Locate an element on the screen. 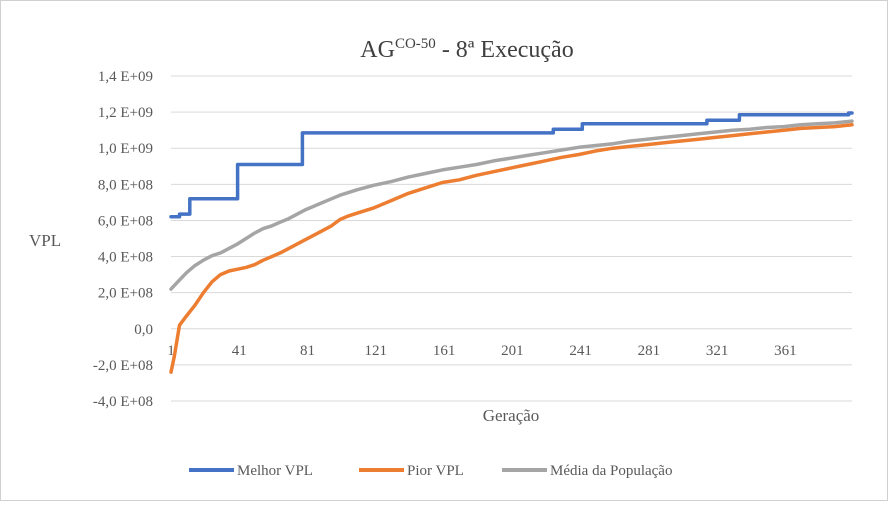  x-axis-label: Geração is located at coordinates (511, 415).